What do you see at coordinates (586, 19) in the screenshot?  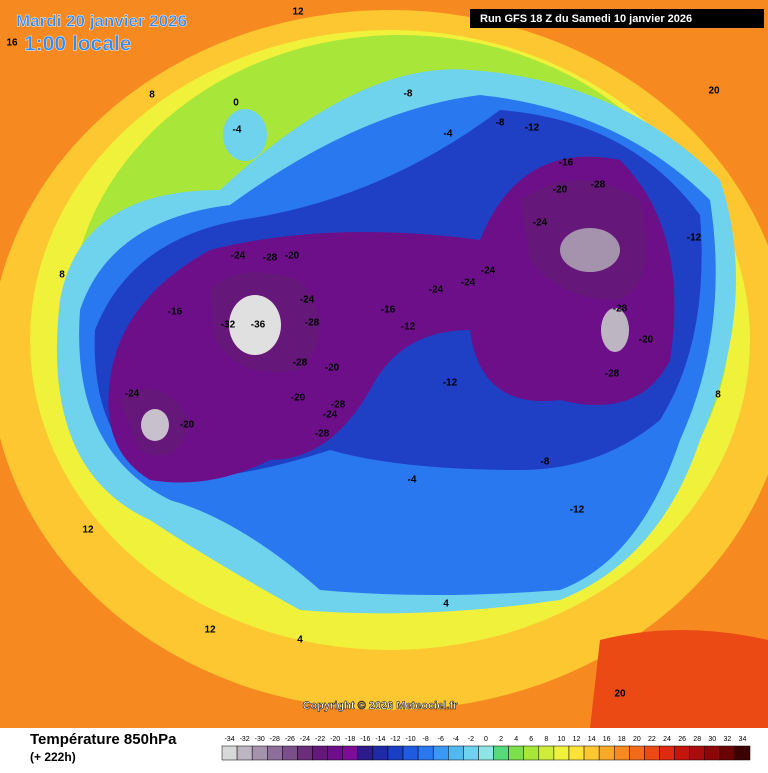 I see `run-info: Run GFS 18 Z du Samedi 10 janvier 2026` at bounding box center [586, 19].